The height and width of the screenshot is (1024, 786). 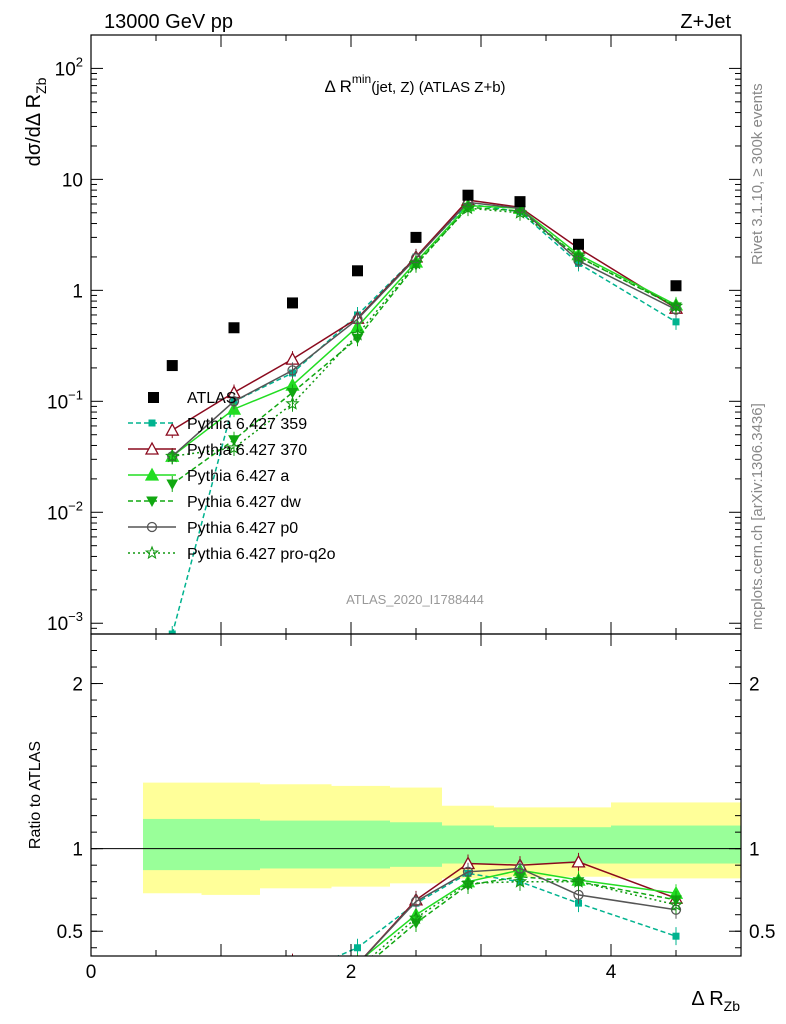 I want to click on ratio-ytick-label-1: 1, so click(x=77, y=850).